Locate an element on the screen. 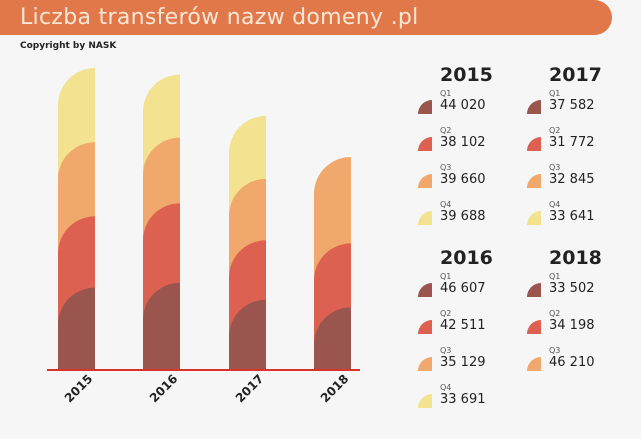 This screenshot has width=641, height=439. legend-value: 35 129 is located at coordinates (463, 362).